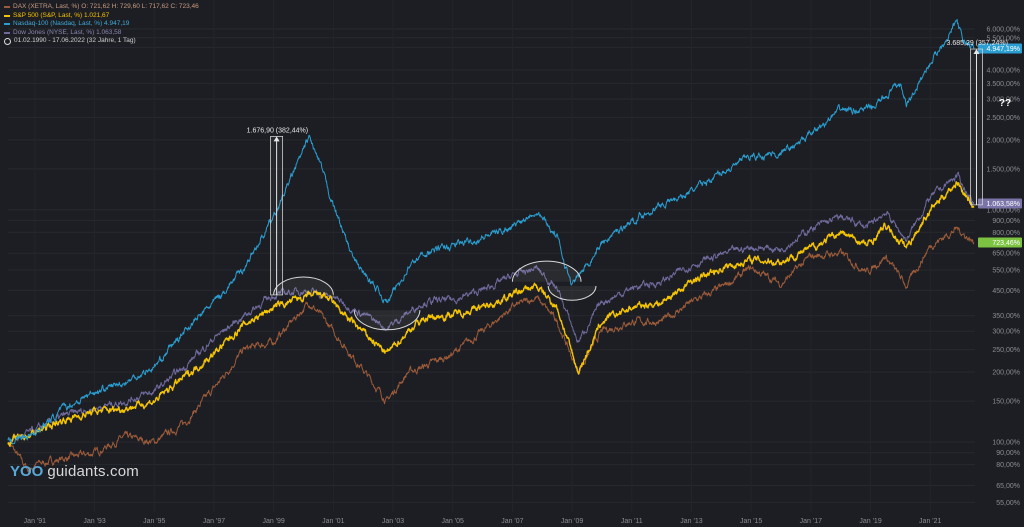 The height and width of the screenshot is (527, 1024). Describe the element at coordinates (61, 15) in the screenshot. I see `legend-sp500-text: S&P 500 (S&P, Last, %) 1.021,67` at that location.